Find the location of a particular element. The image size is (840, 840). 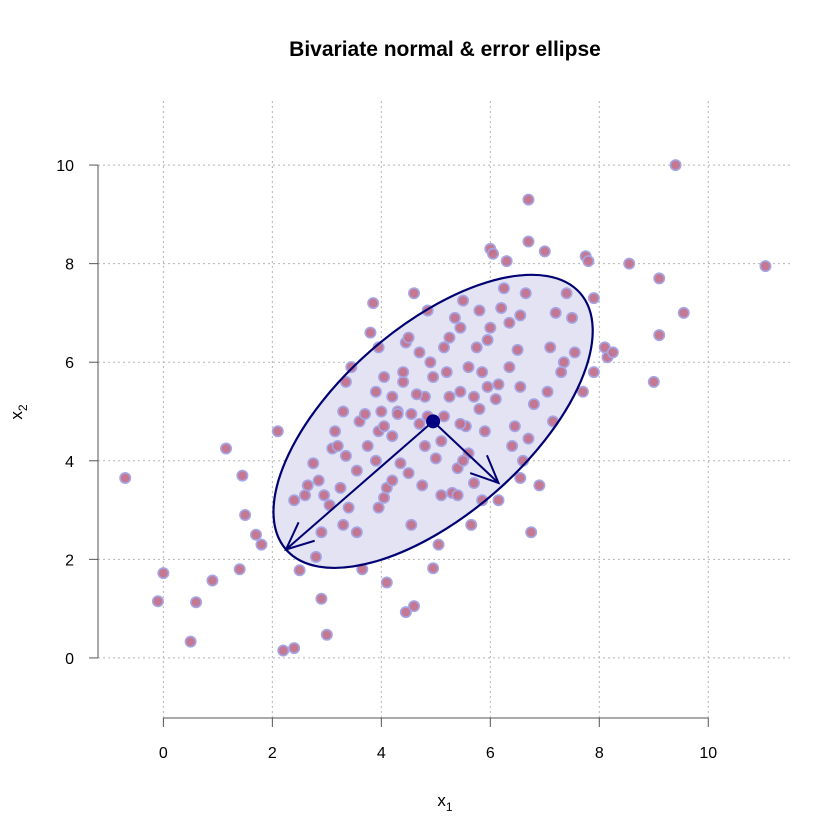

x-tick-label: 8 is located at coordinates (599, 753).